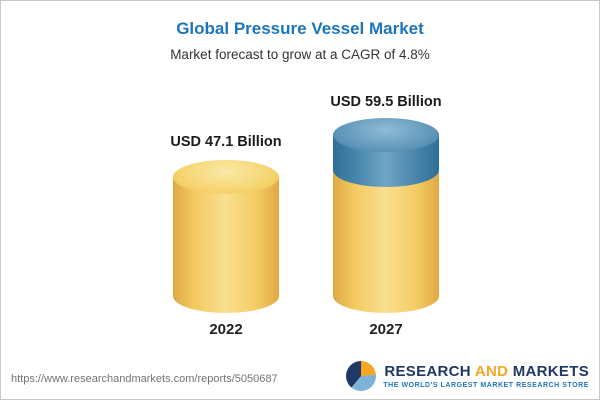 The height and width of the screenshot is (400, 600). What do you see at coordinates (361, 376) in the screenshot?
I see `research-and-markets-logo-icon` at bounding box center [361, 376].